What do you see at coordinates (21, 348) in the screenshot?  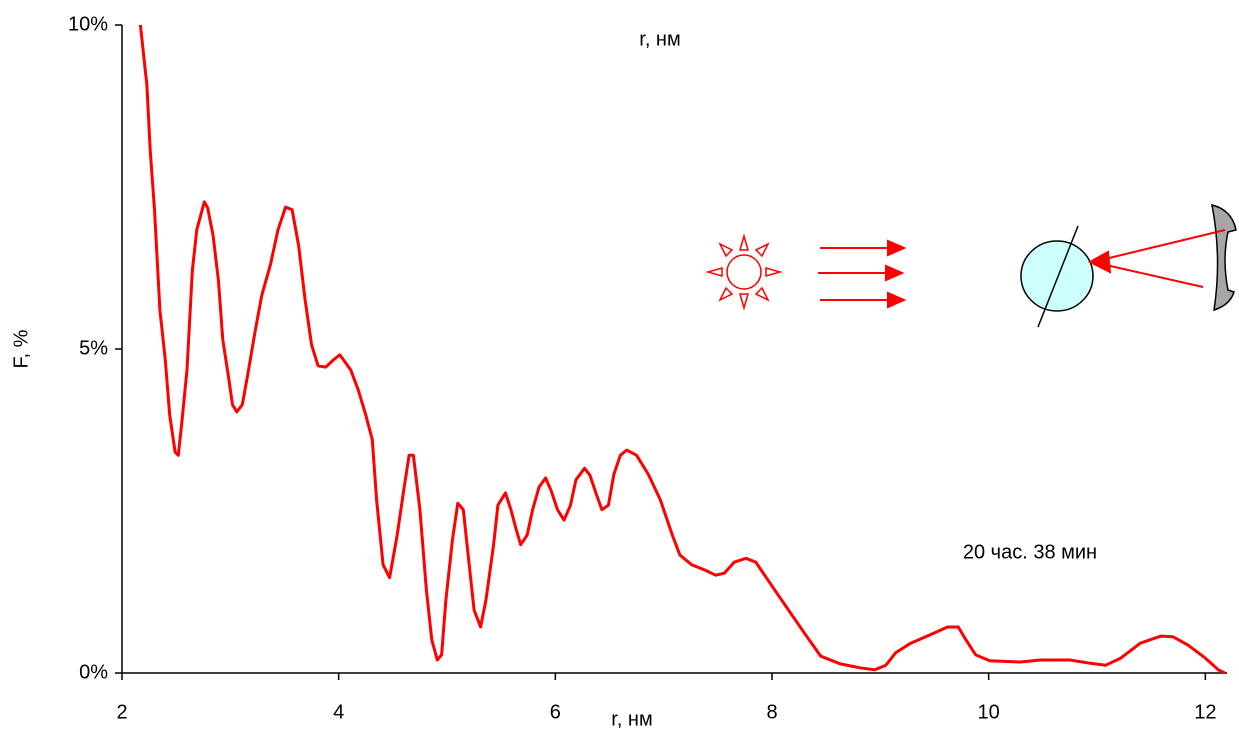 I see `y-axis-label: F, %` at bounding box center [21, 348].